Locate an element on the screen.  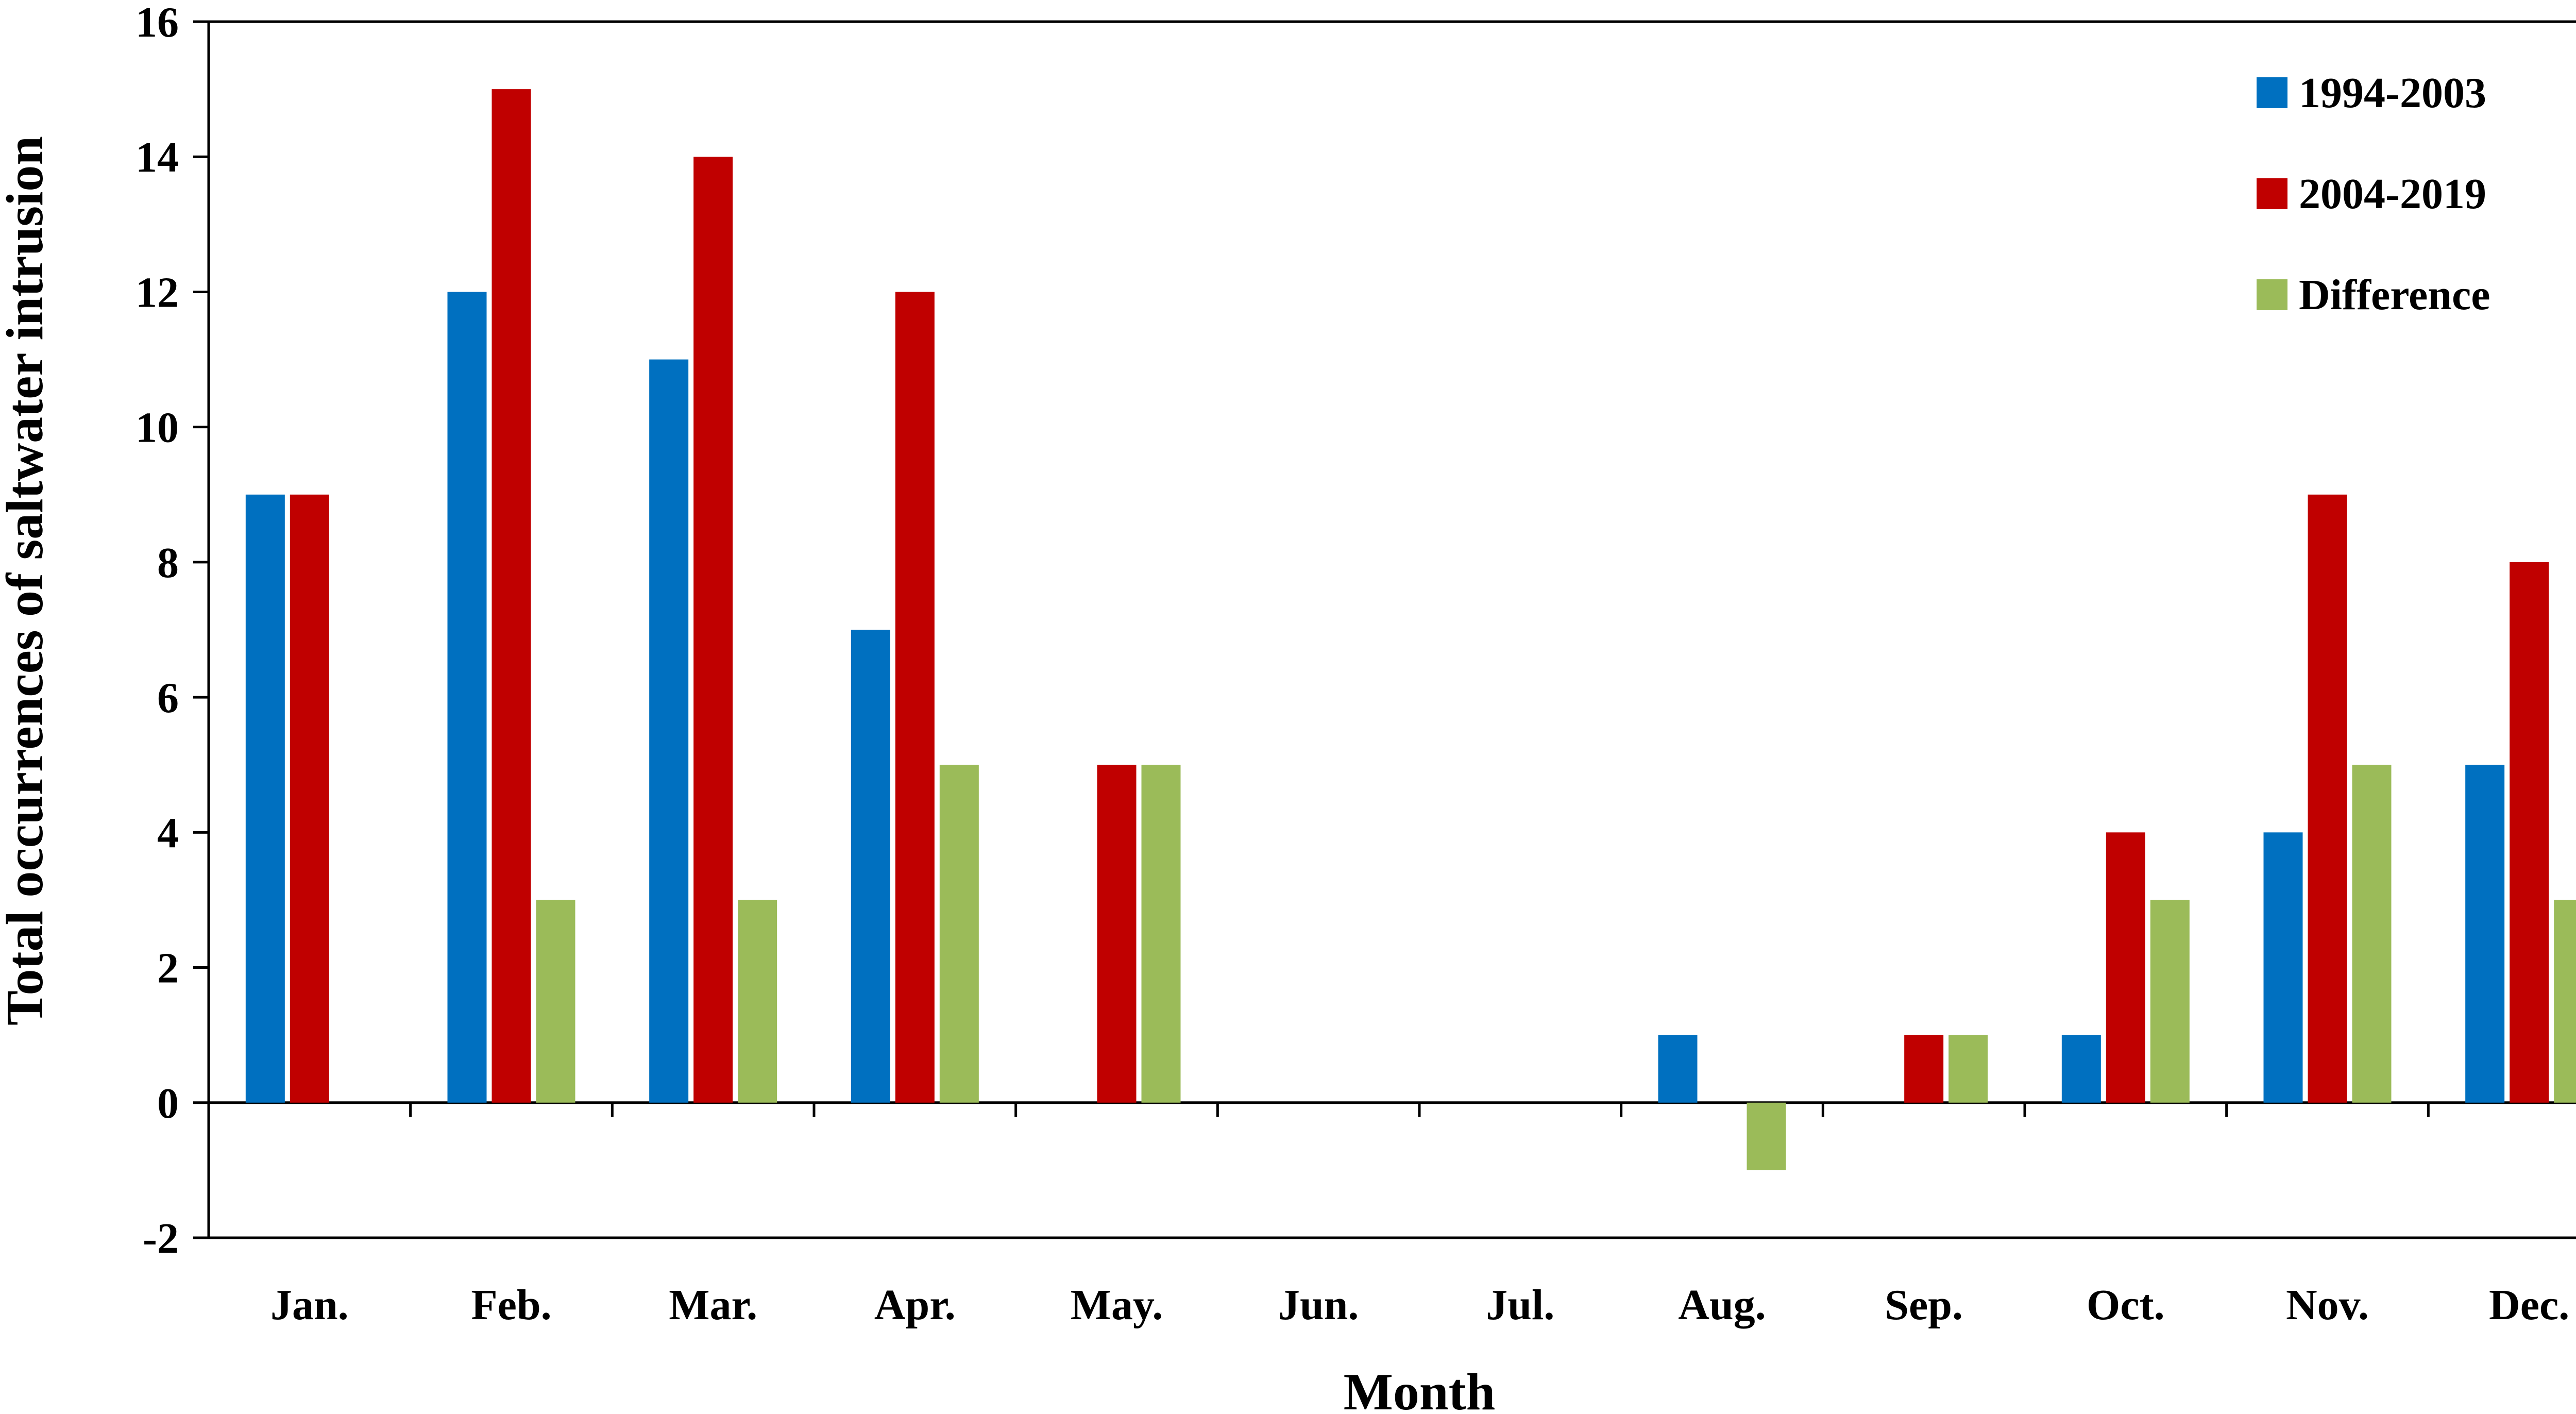
y-tick-label: 8 is located at coordinates (168, 563).